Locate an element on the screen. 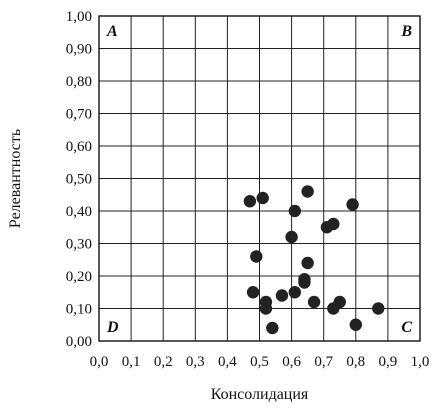 This screenshot has height=409, width=433. x-tick-label: 0,3 is located at coordinates (195, 362).